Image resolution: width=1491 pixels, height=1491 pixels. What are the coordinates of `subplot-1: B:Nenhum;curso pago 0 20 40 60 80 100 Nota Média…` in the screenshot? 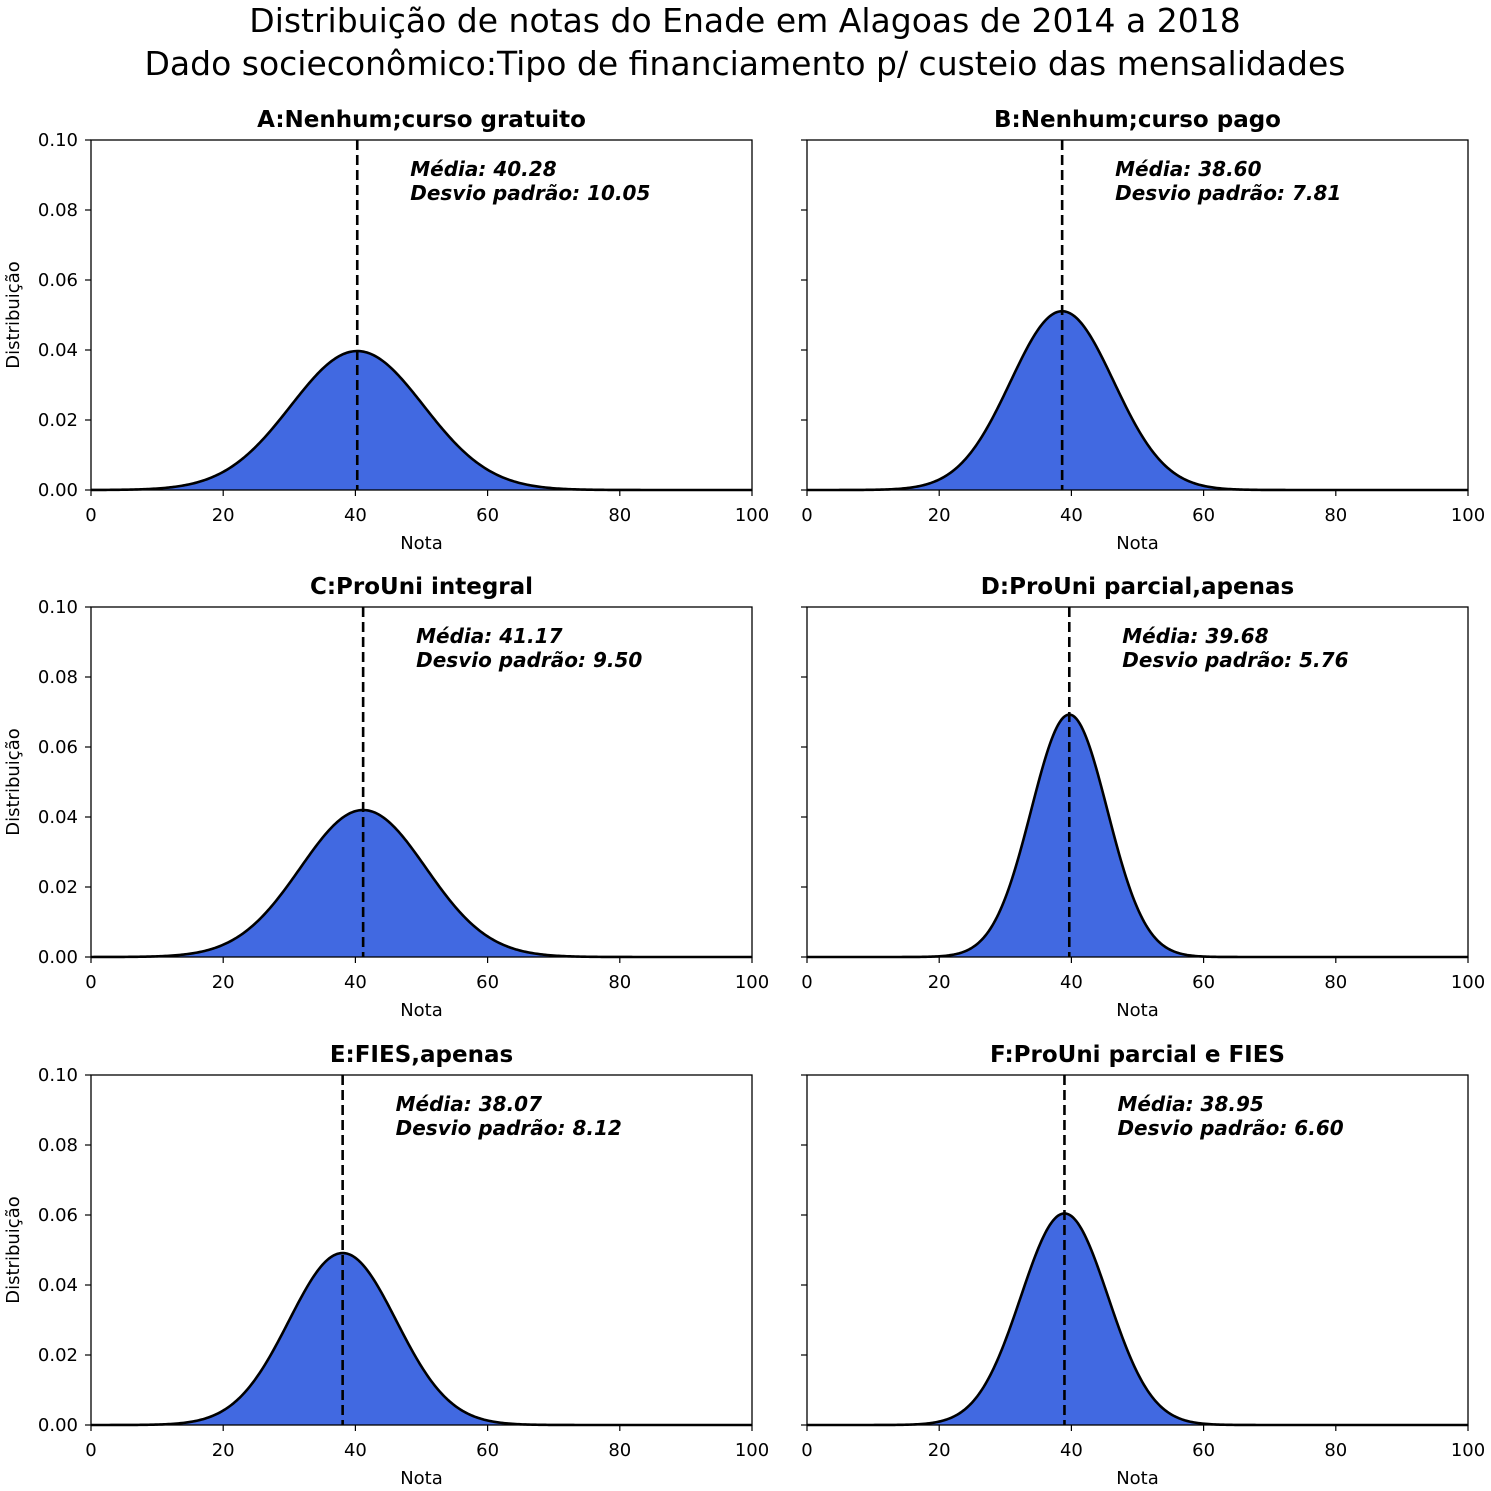 It's located at (1143, 330).